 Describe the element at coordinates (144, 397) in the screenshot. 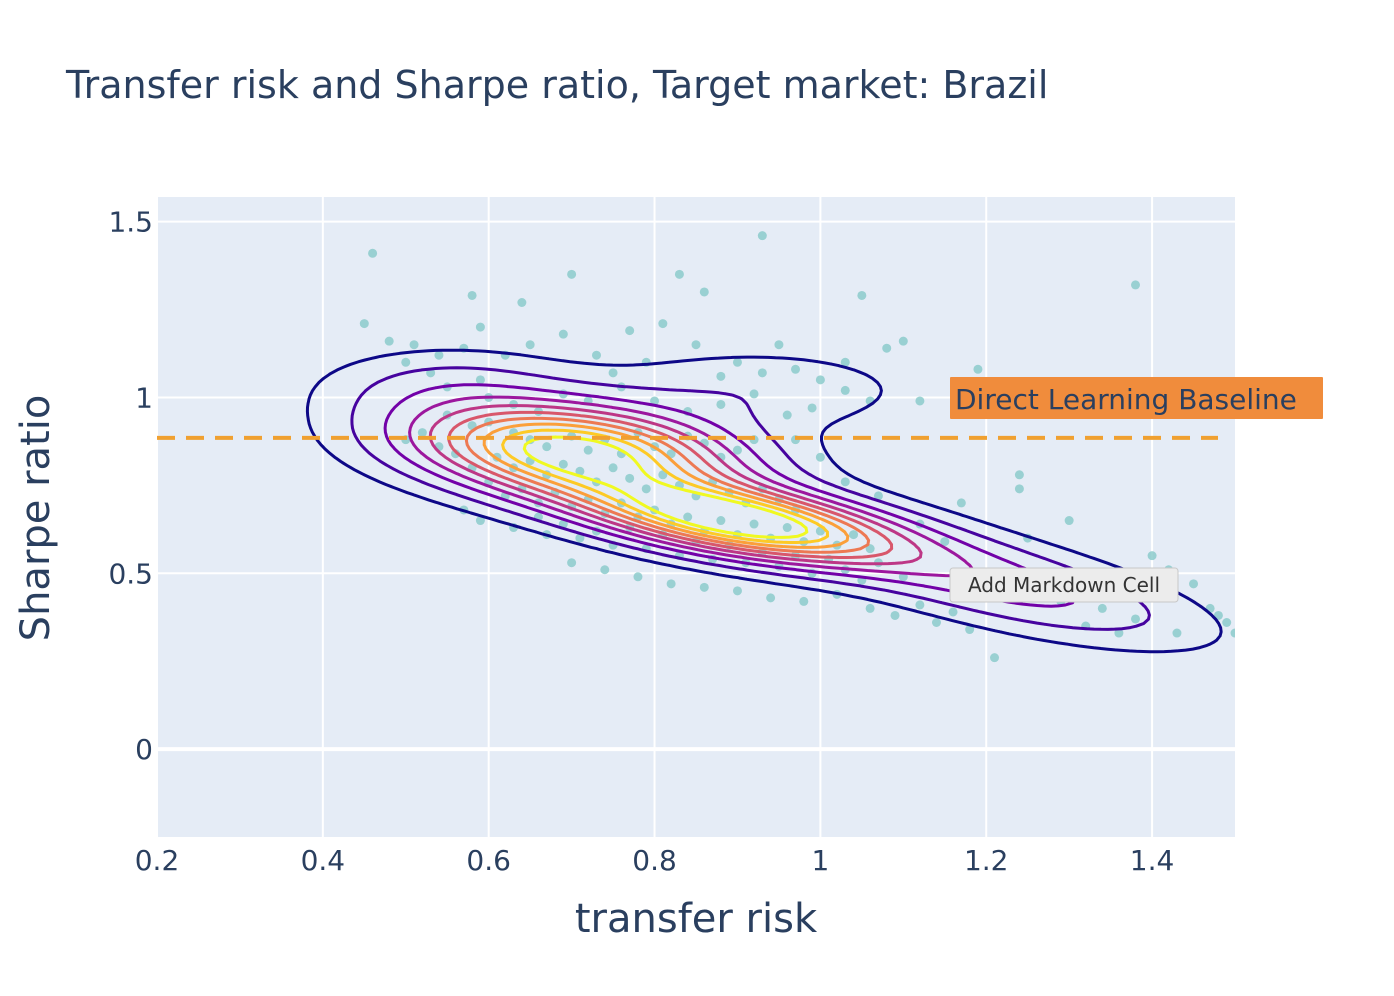

I see `y-tick-label: 1` at that location.